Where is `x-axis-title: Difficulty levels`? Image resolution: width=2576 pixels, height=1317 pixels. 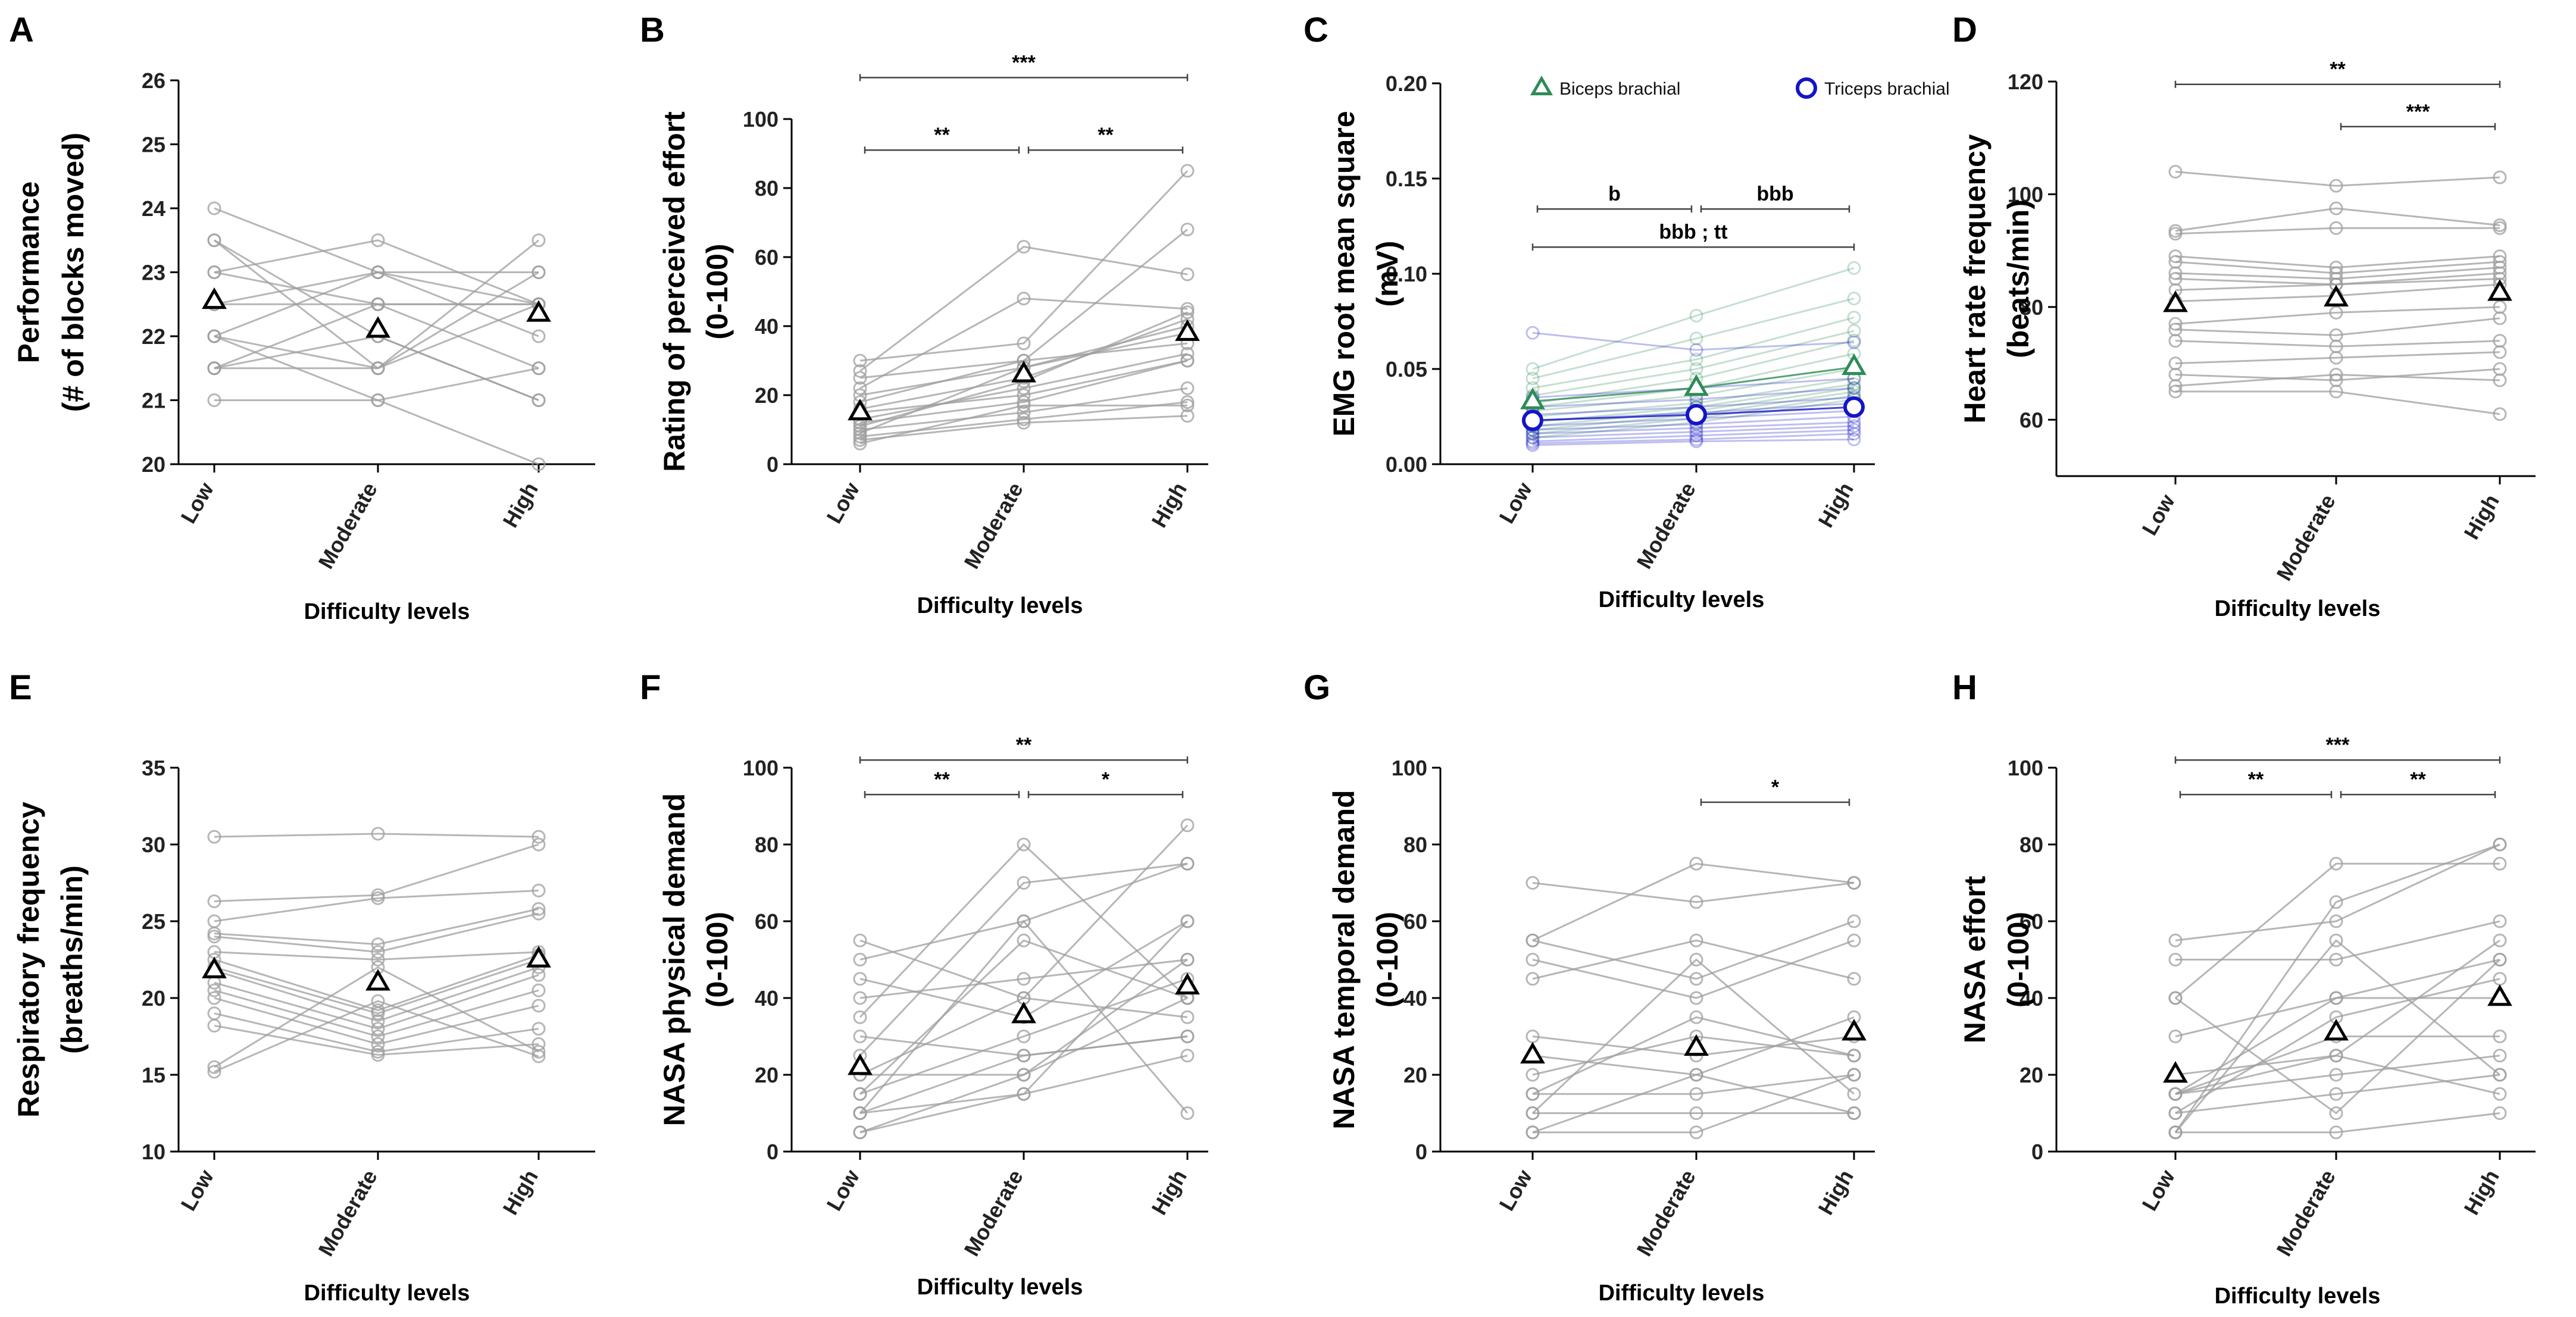
x-axis-title: Difficulty levels is located at coordinates (2298, 1296).